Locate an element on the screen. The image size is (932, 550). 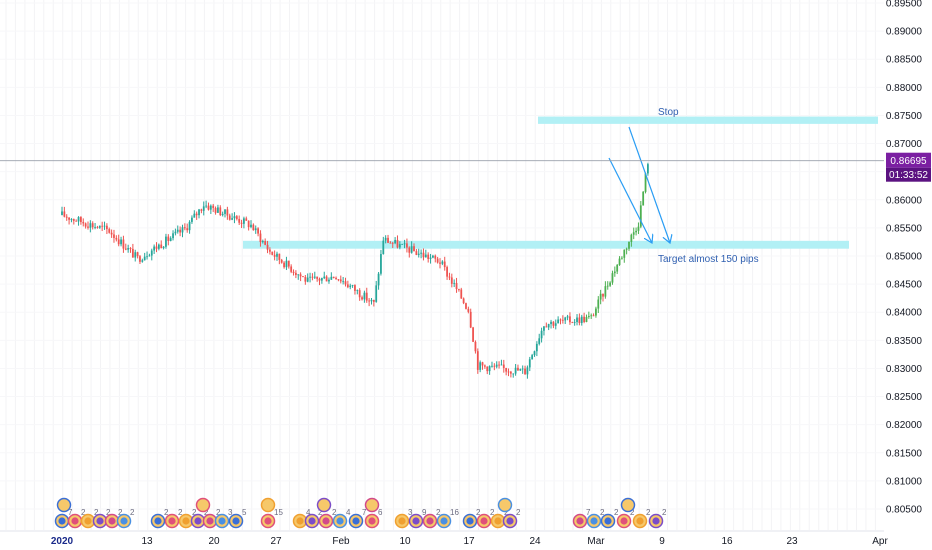
event-badge-count: 4 is located at coordinates (308, 512).